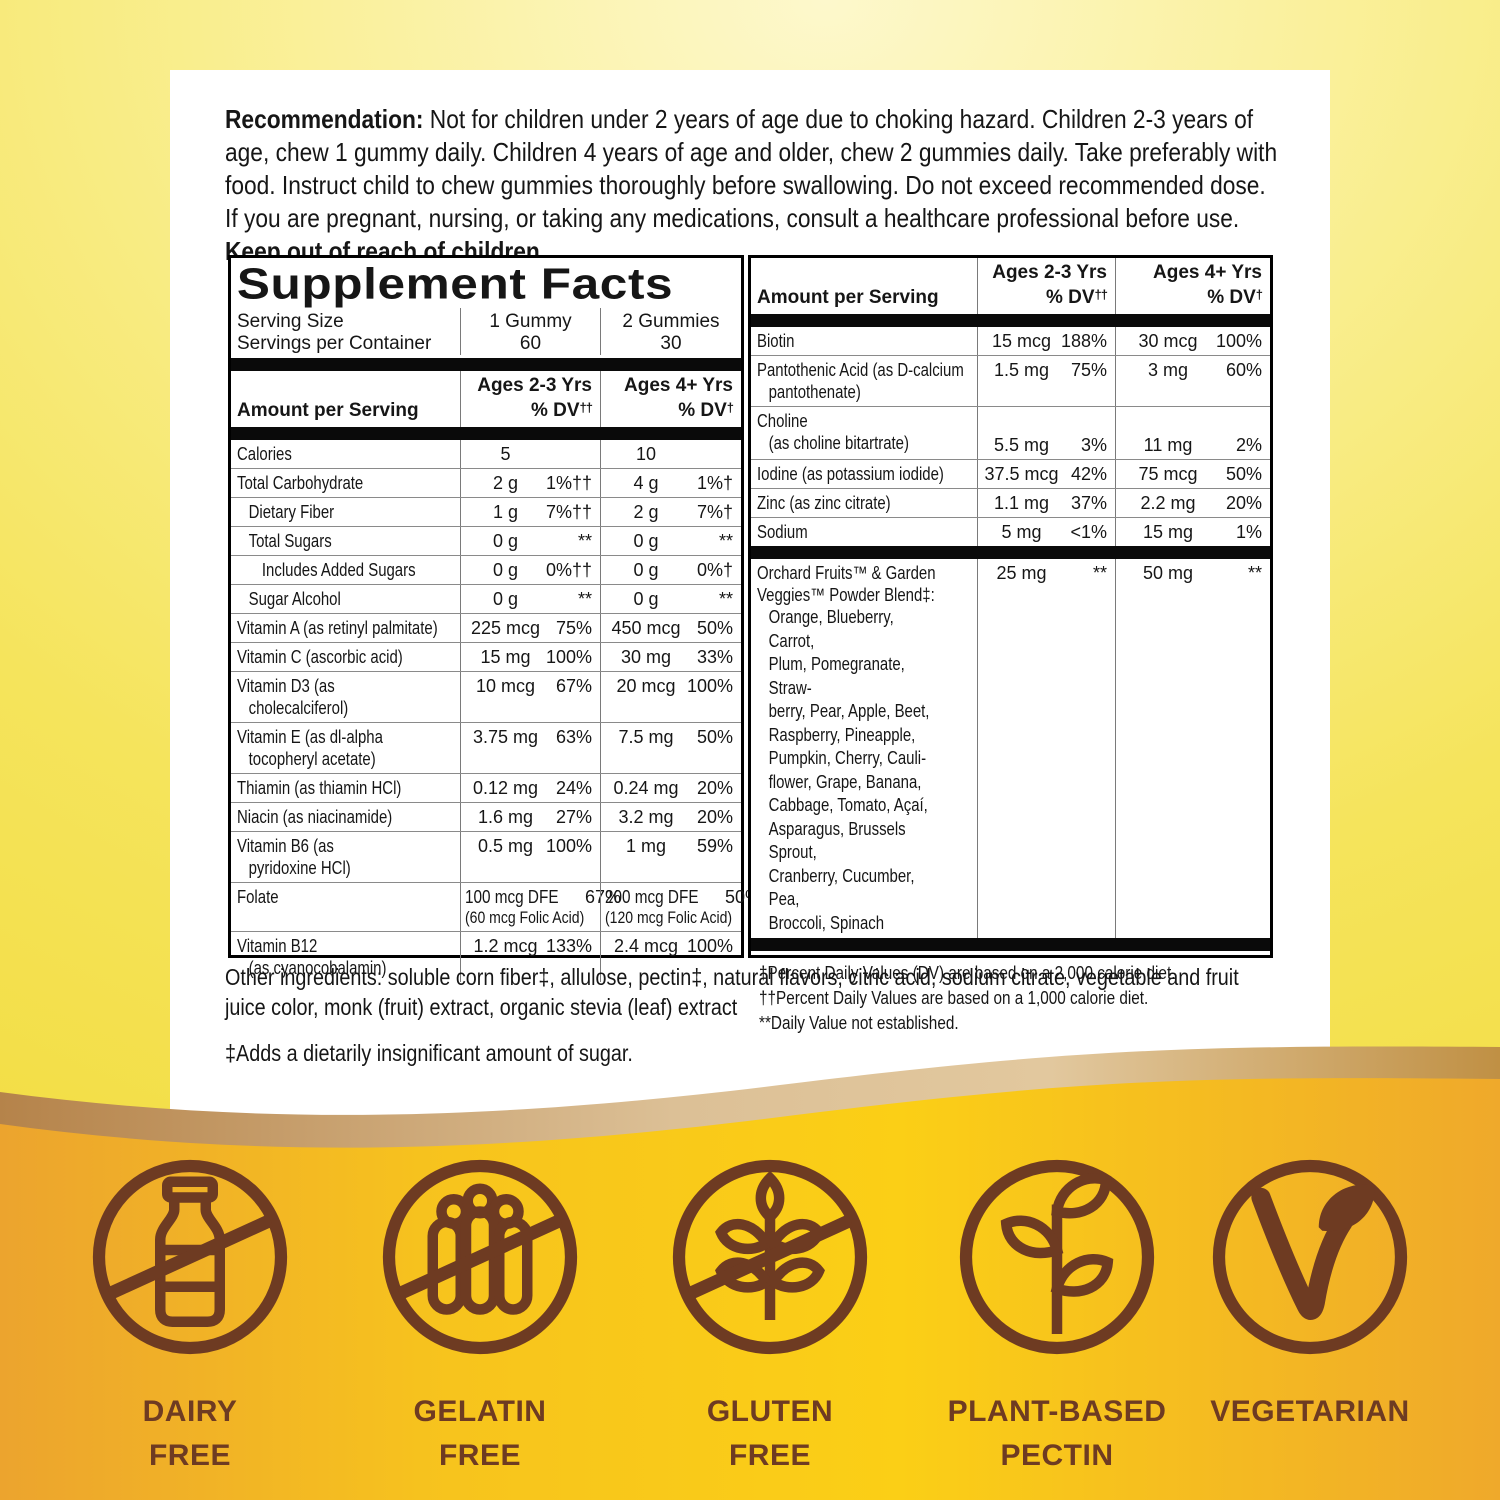  What do you see at coordinates (1046, 532) in the screenshot?
I see `value-cell: 5 mg <1%` at bounding box center [1046, 532].